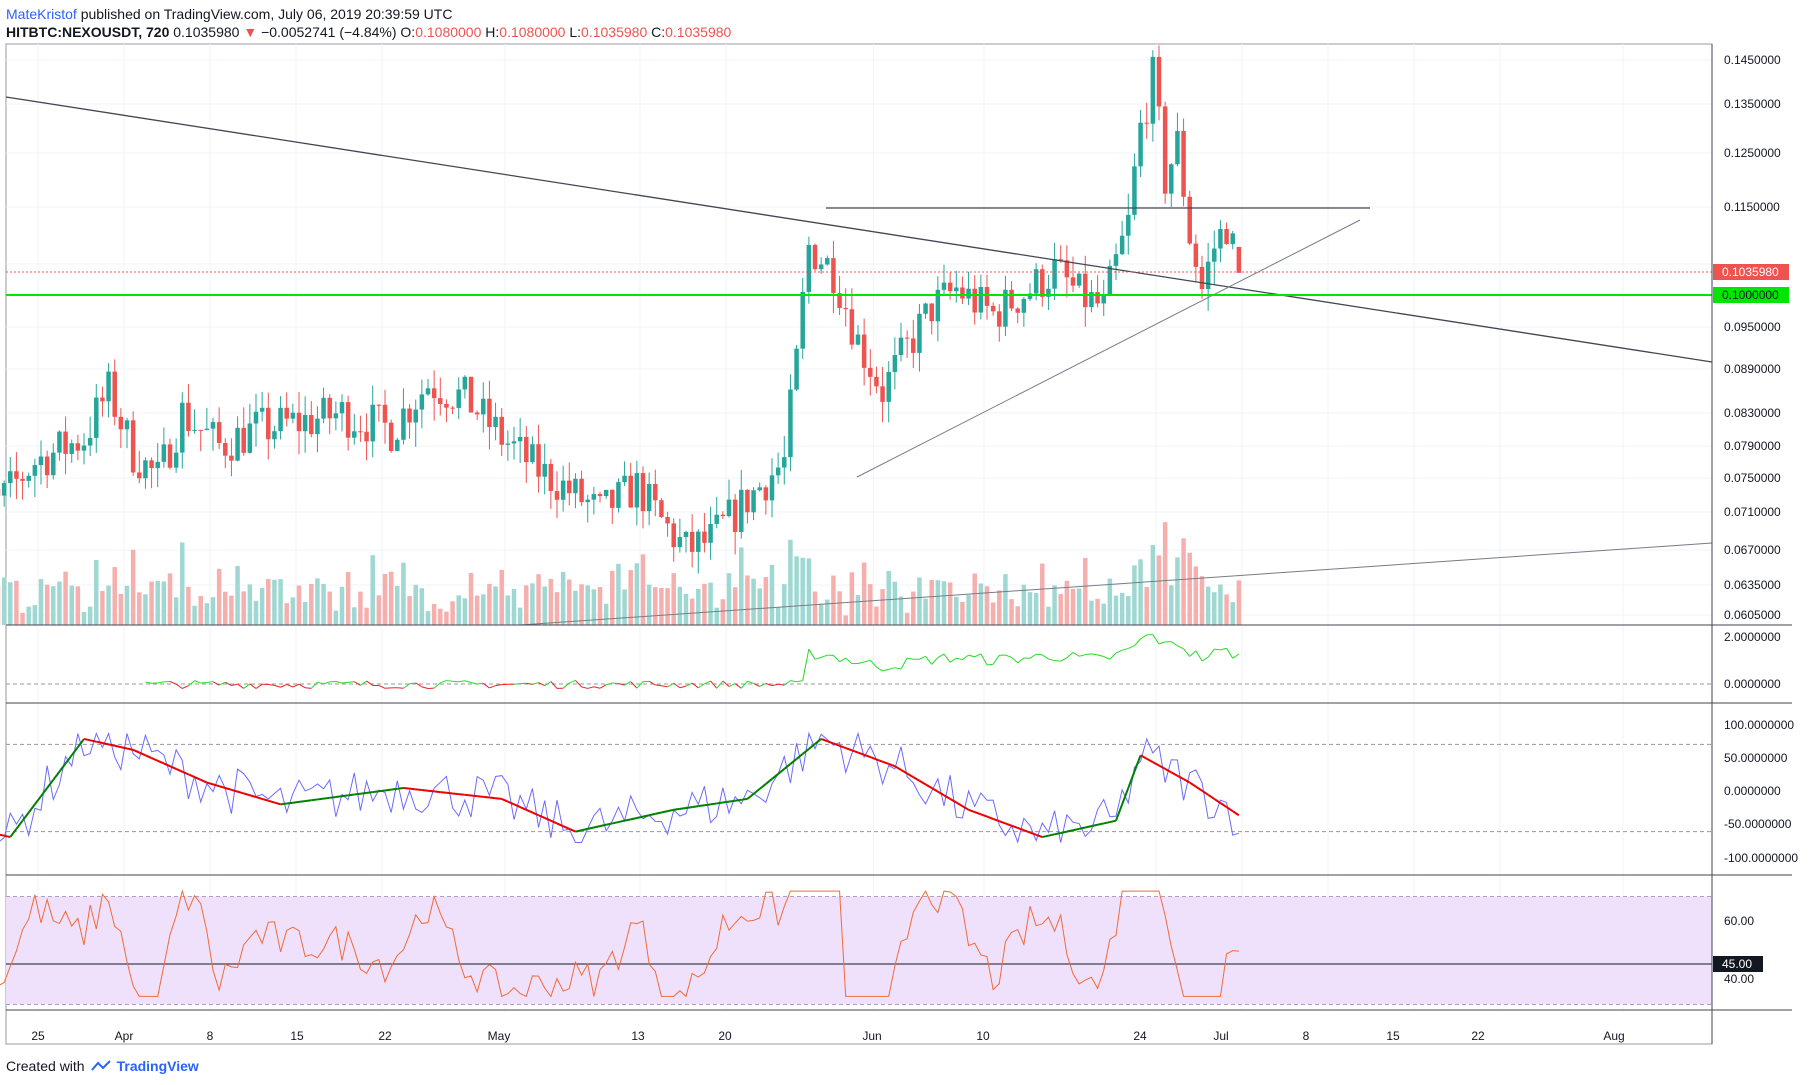 The width and height of the screenshot is (1812, 1085). I want to click on price-tick-label: 0.1350000, so click(1752, 104).